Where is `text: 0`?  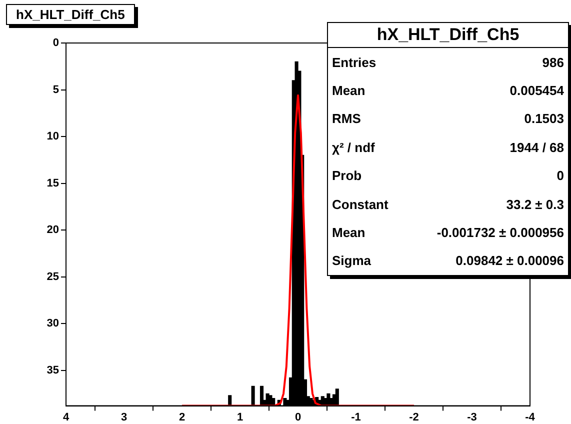 text: 0 is located at coordinates (560, 176).